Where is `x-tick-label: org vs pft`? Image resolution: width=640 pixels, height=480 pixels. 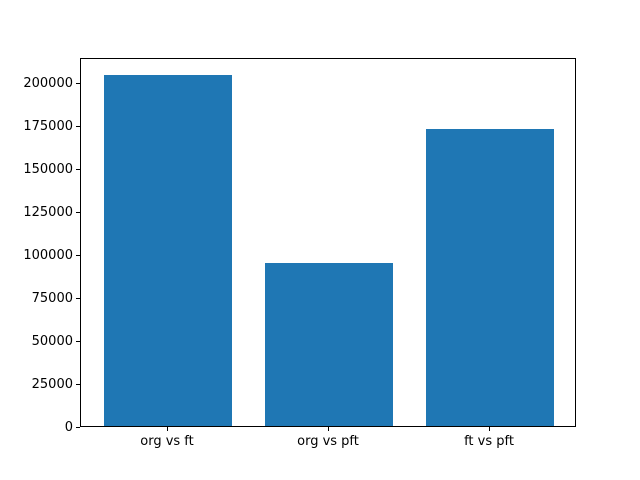
x-tick-label: org vs pft is located at coordinates (328, 441).